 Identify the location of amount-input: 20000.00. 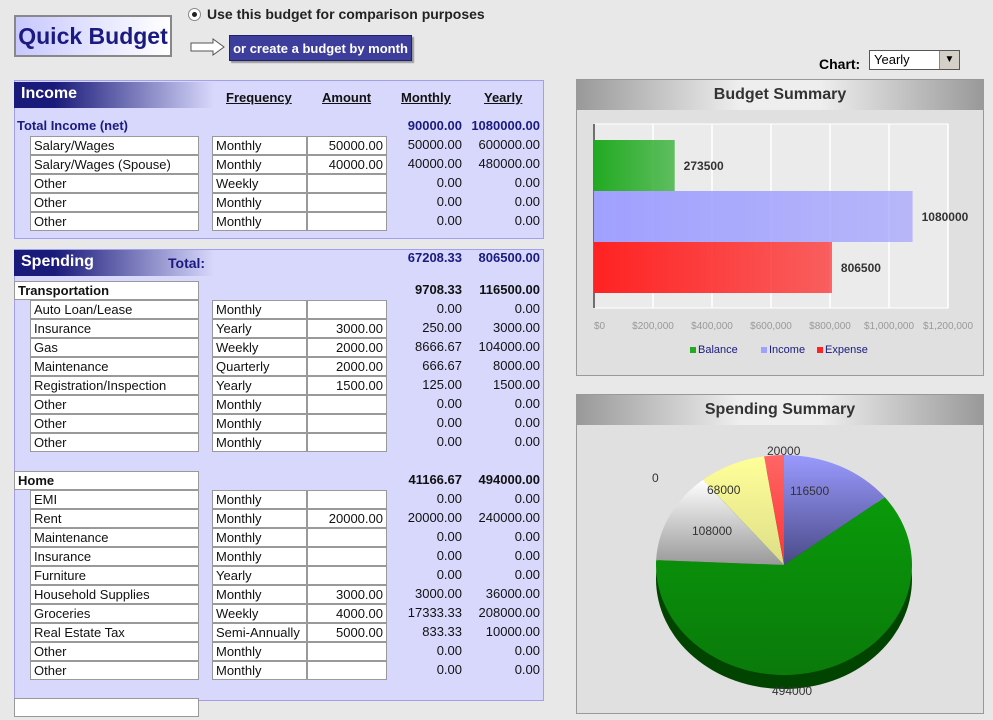
(347, 518).